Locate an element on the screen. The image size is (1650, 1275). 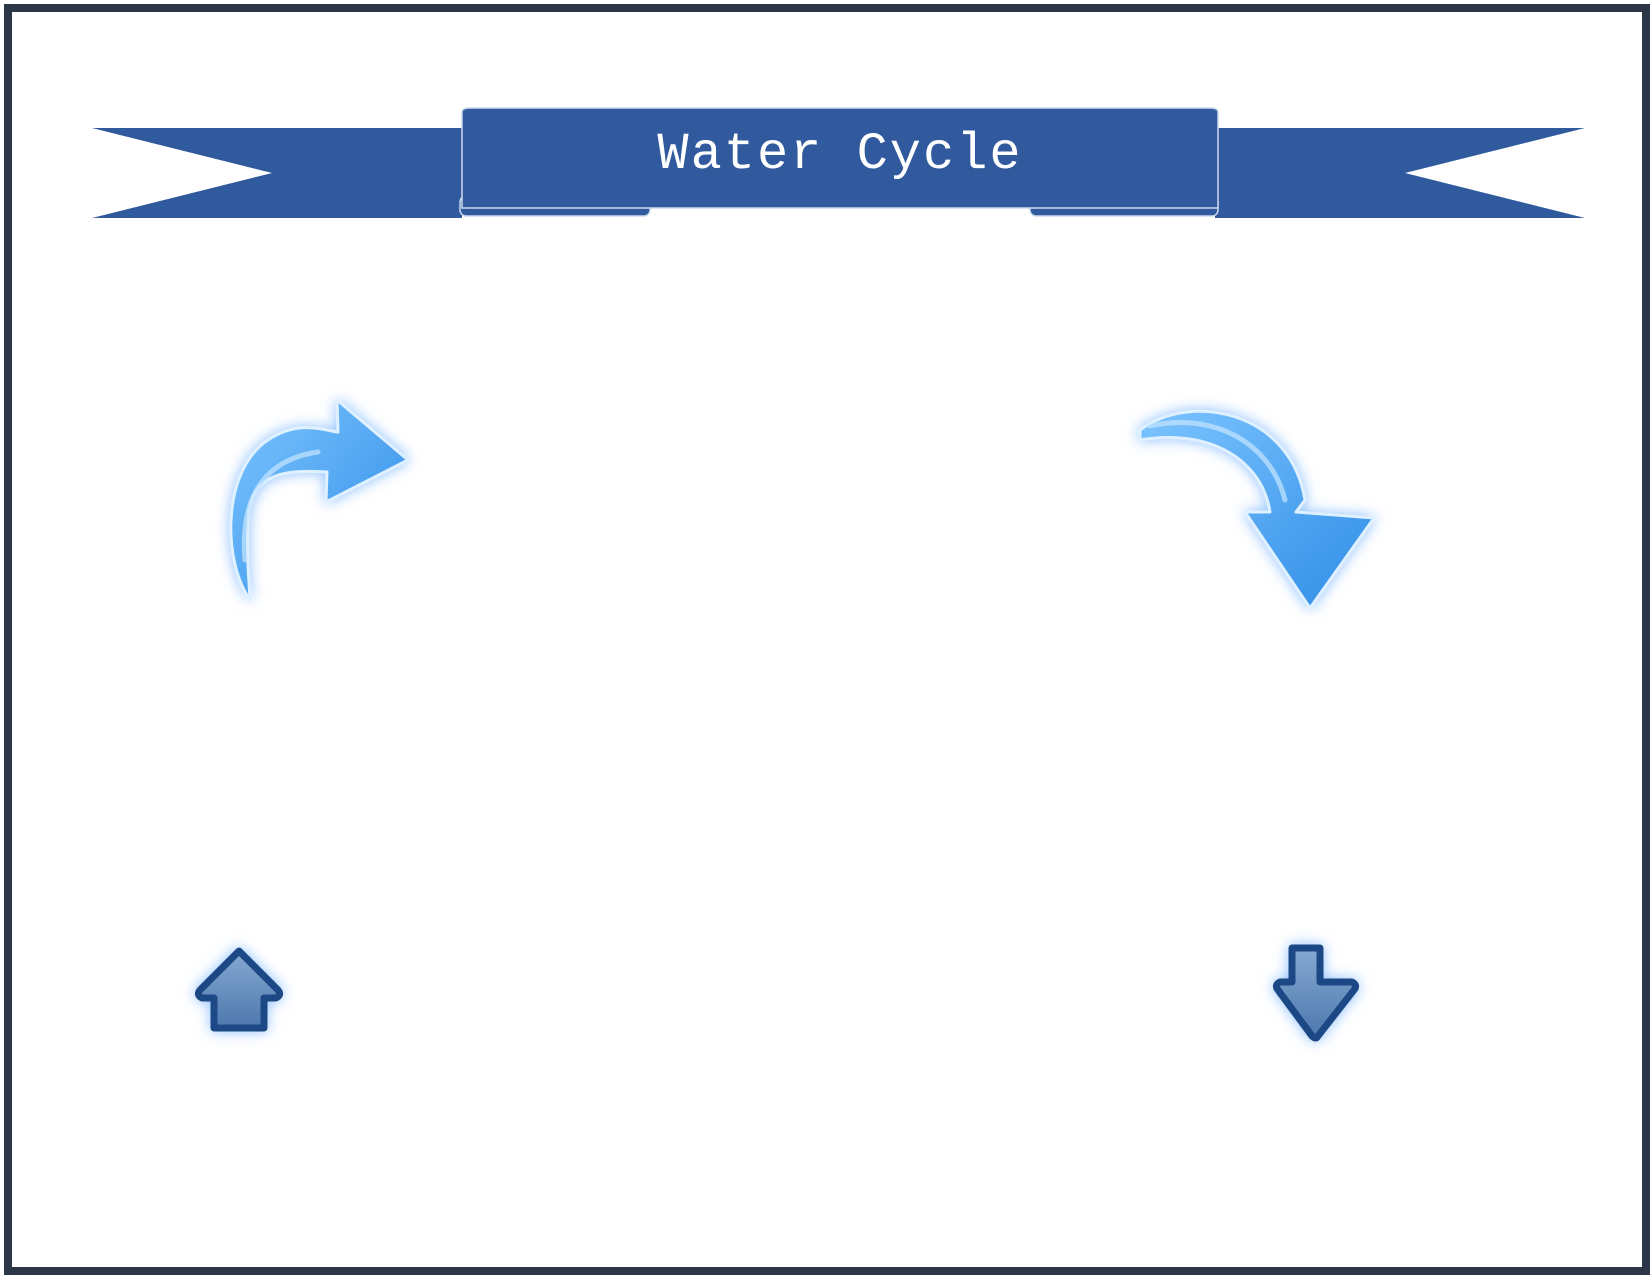
title-banner: Water Cycle is located at coordinates (838, 162).